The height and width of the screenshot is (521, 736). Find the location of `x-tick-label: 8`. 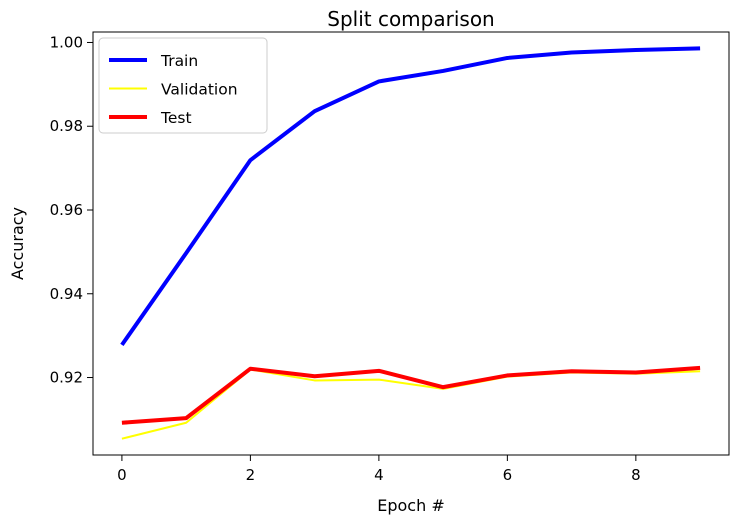

x-tick-label: 8 is located at coordinates (636, 475).